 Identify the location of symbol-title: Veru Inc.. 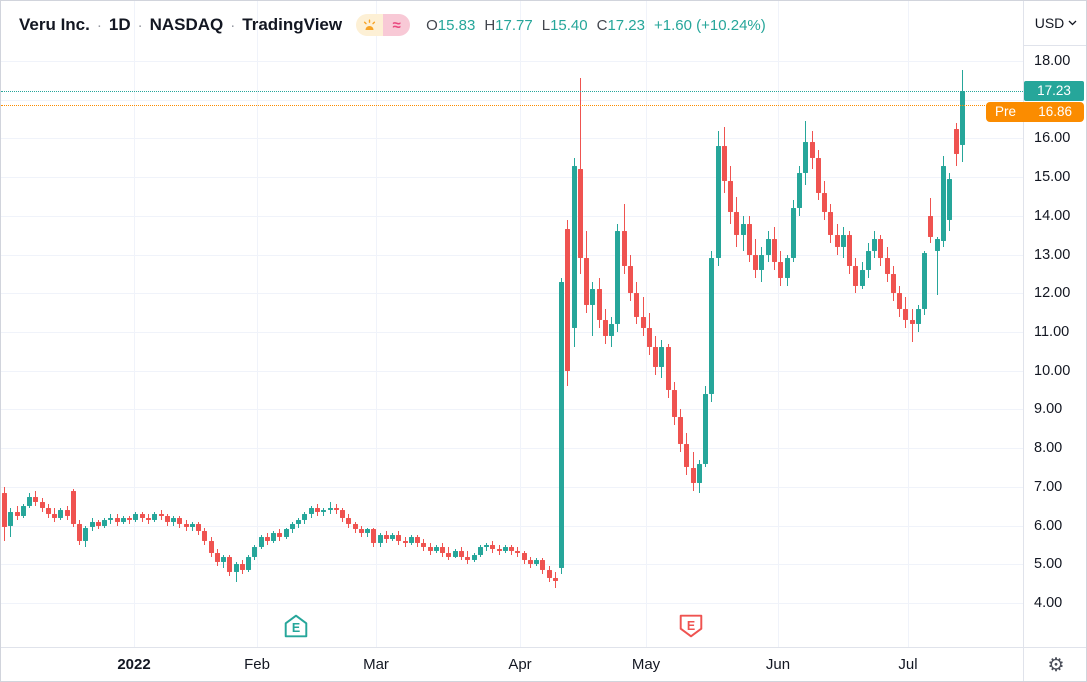
(54, 24).